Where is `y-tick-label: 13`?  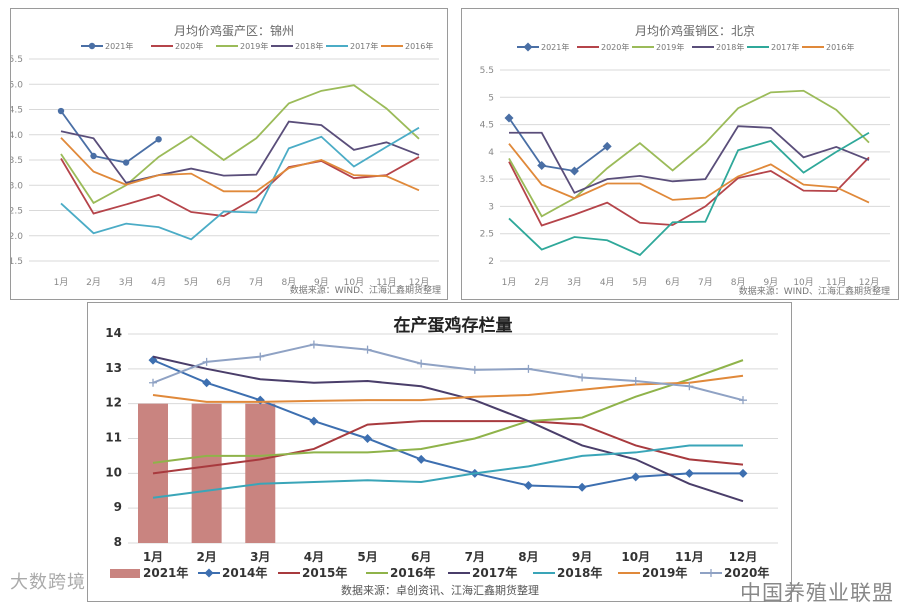 y-tick-label: 13 is located at coordinates (113, 368).